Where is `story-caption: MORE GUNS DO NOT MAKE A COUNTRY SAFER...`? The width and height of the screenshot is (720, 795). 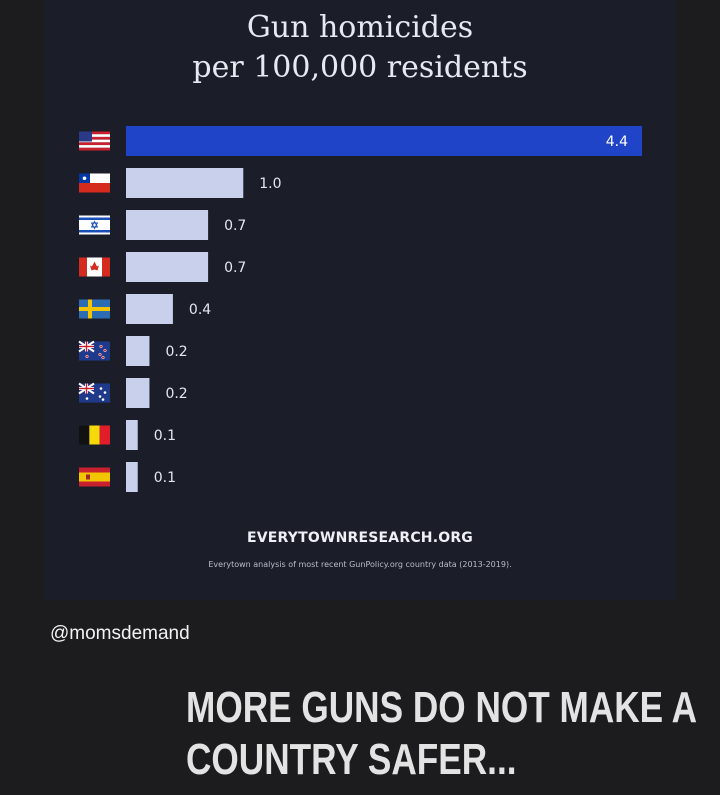 story-caption: MORE GUNS DO NOT MAKE A COUNTRY SAFER... is located at coordinates (441, 734).